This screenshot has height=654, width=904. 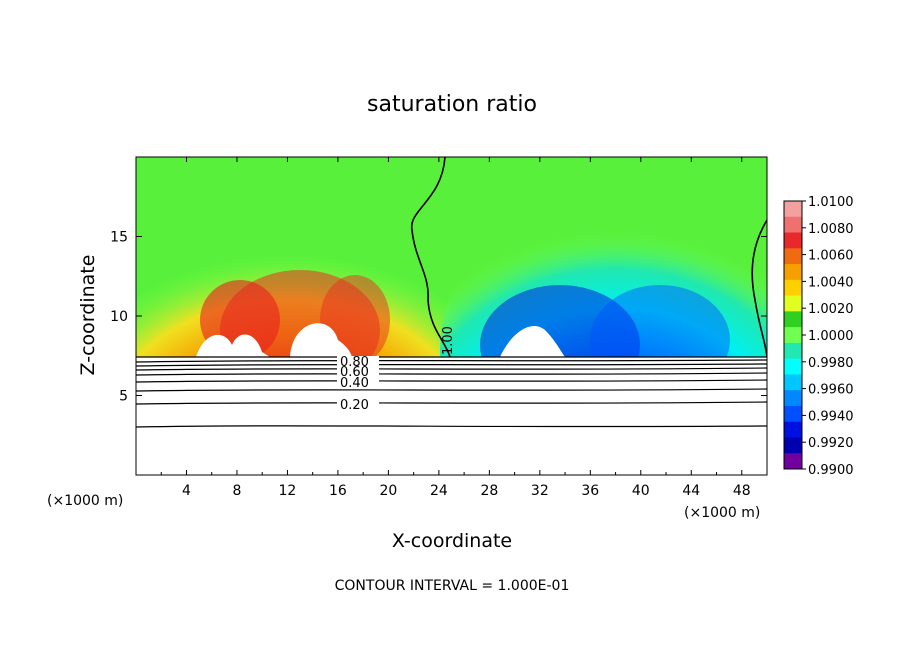 I want to click on x-tick-label: 16, so click(x=338, y=491).